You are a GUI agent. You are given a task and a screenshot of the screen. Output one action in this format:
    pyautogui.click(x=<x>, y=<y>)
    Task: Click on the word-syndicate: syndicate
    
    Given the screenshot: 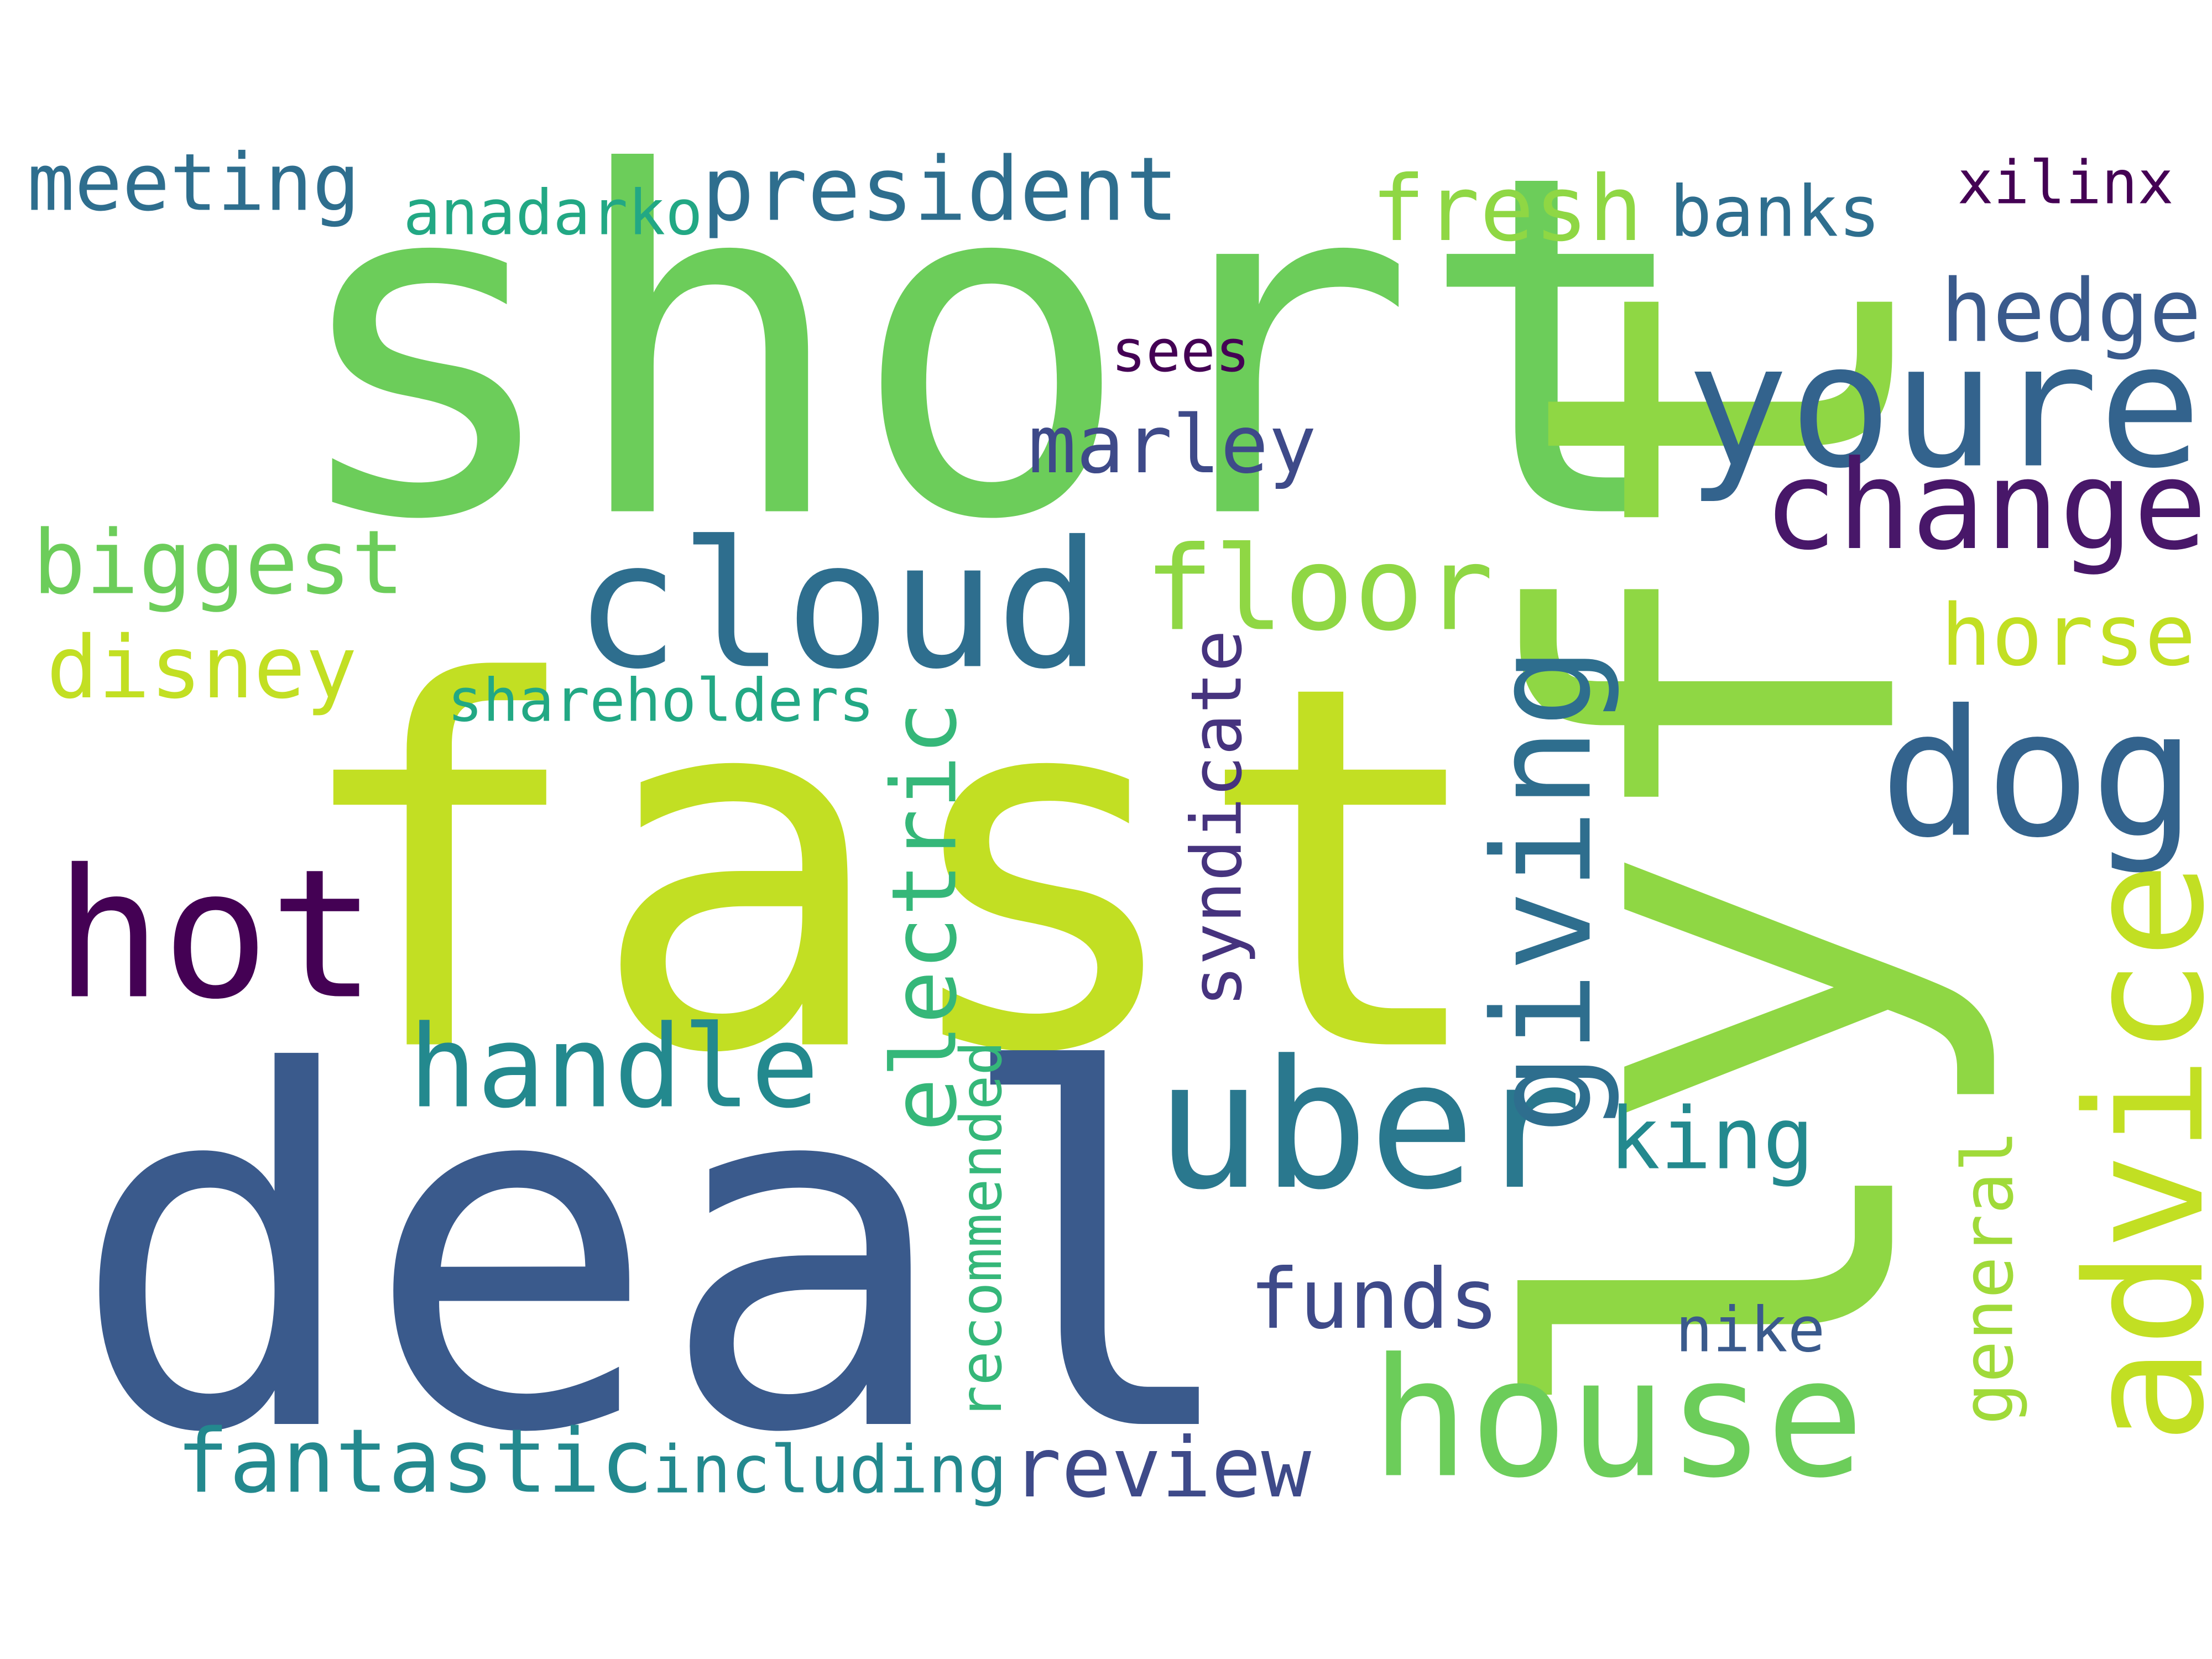 What is the action you would take?
    pyautogui.click(x=1217, y=819)
    